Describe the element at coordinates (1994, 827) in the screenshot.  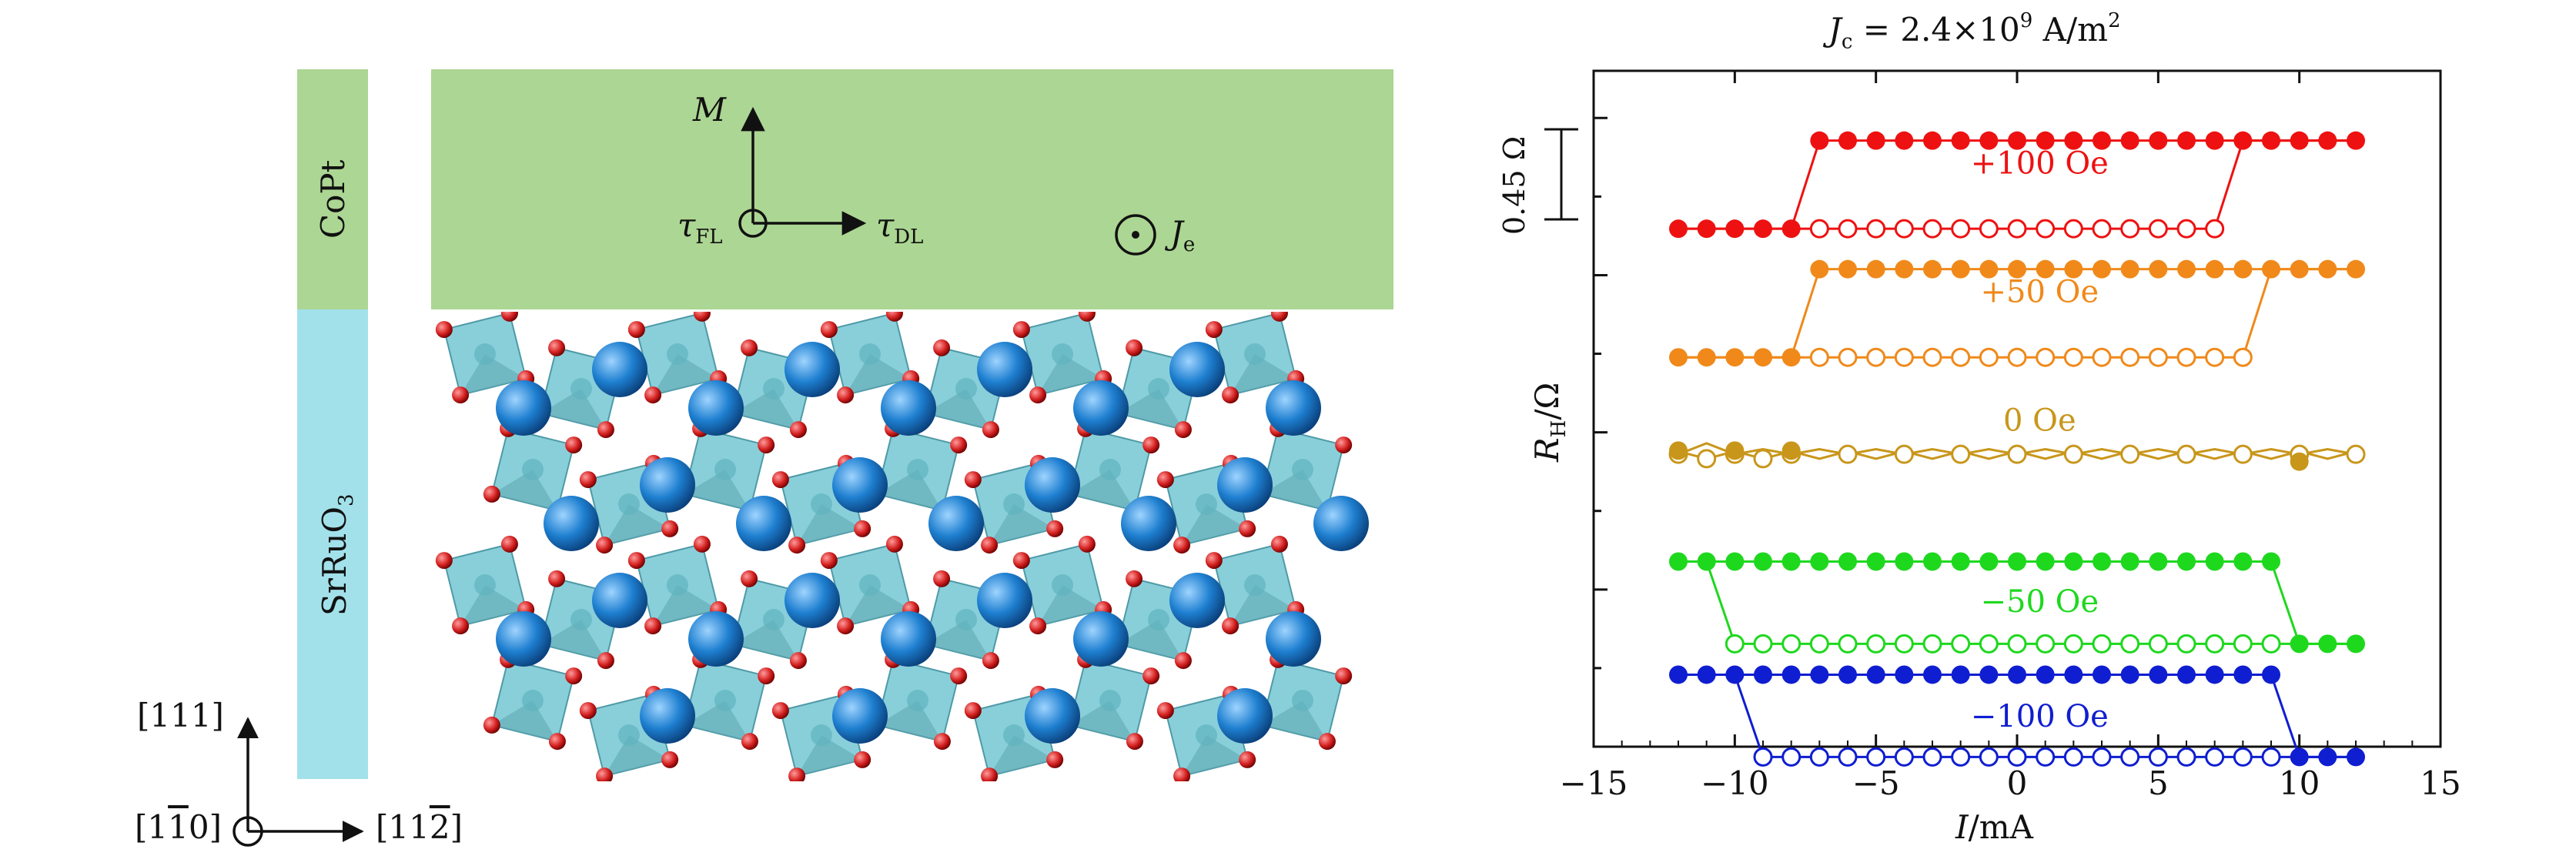
I see `x-axis-label: I/mA` at that location.